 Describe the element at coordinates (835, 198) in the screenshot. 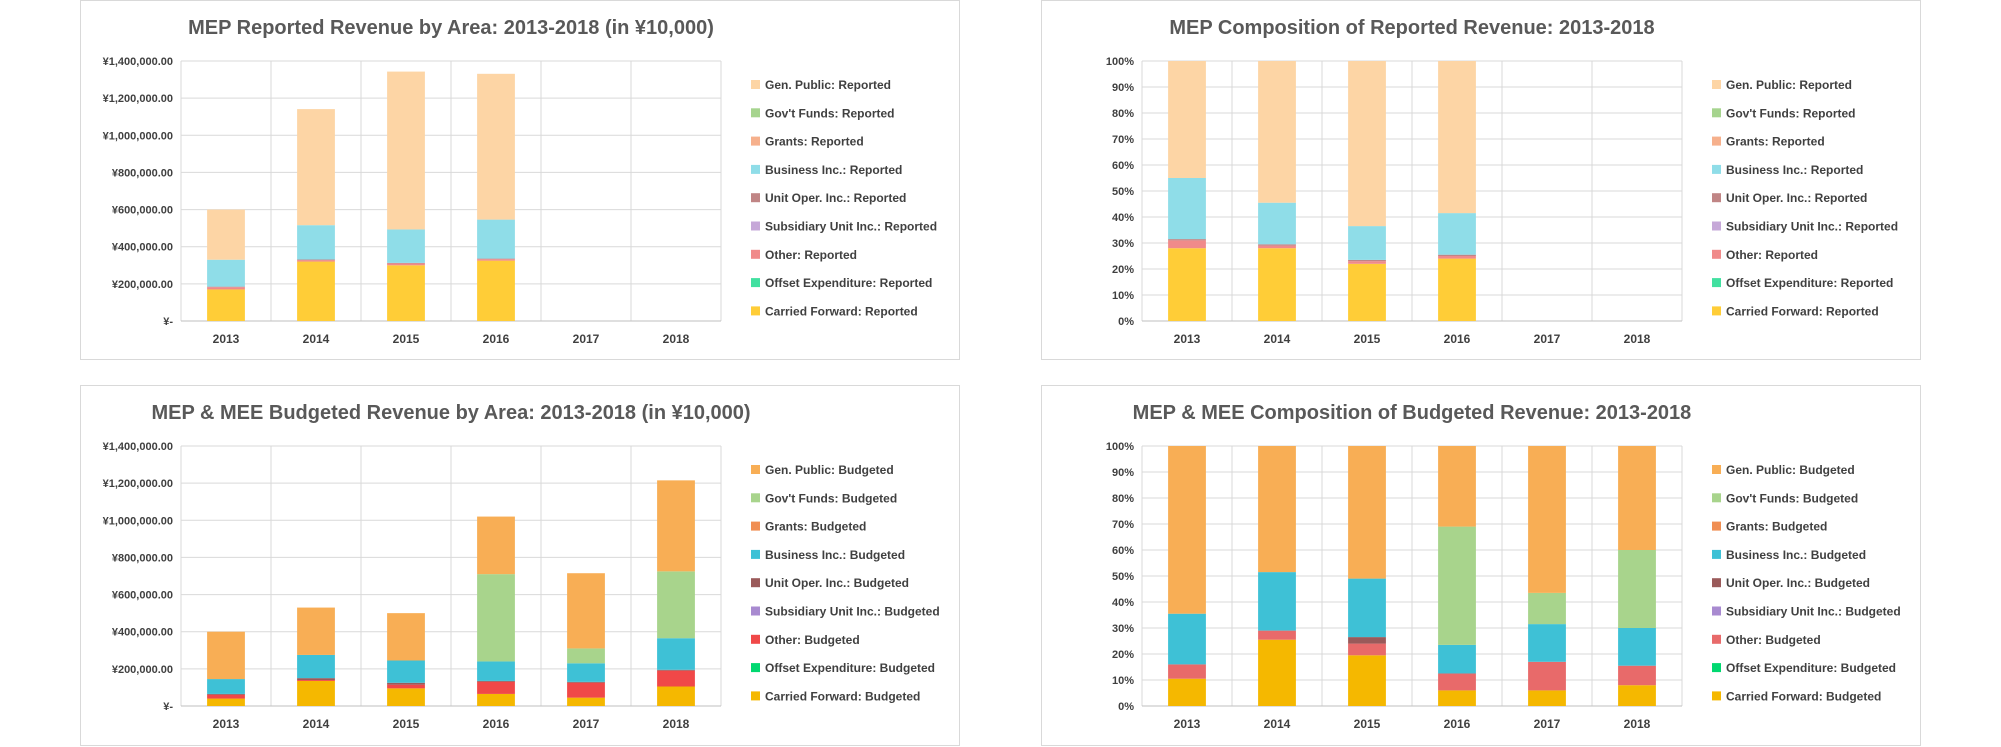

I see `legend-label: Unit Oper. Inc.: Reported` at that location.